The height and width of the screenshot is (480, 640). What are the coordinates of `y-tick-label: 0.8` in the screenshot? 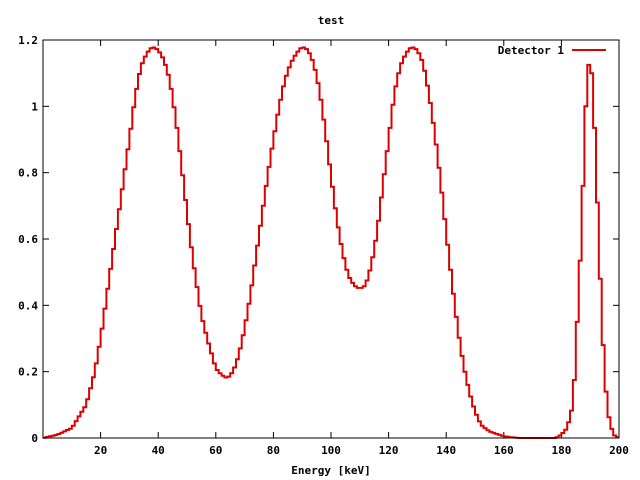 It's located at (28, 173).